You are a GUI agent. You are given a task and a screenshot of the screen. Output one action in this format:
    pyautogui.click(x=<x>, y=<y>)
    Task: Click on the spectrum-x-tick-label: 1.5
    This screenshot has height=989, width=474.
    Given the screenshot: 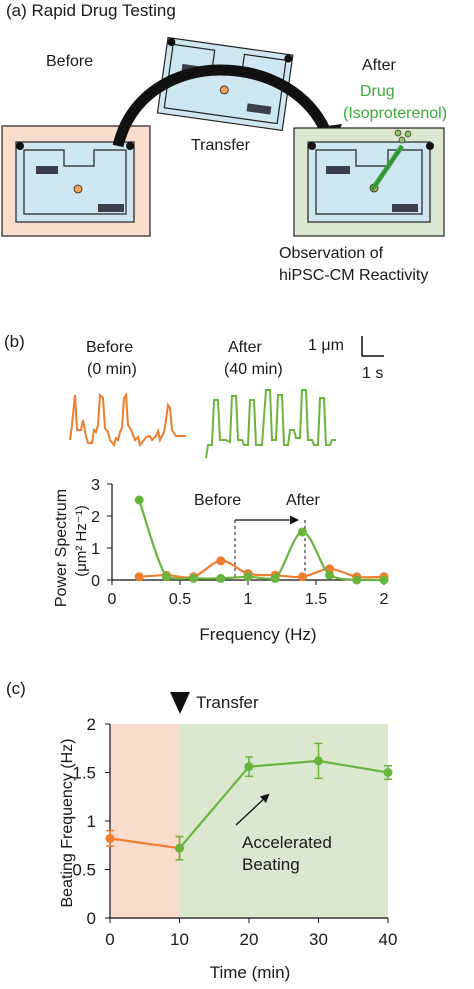 What is the action you would take?
    pyautogui.click(x=316, y=599)
    